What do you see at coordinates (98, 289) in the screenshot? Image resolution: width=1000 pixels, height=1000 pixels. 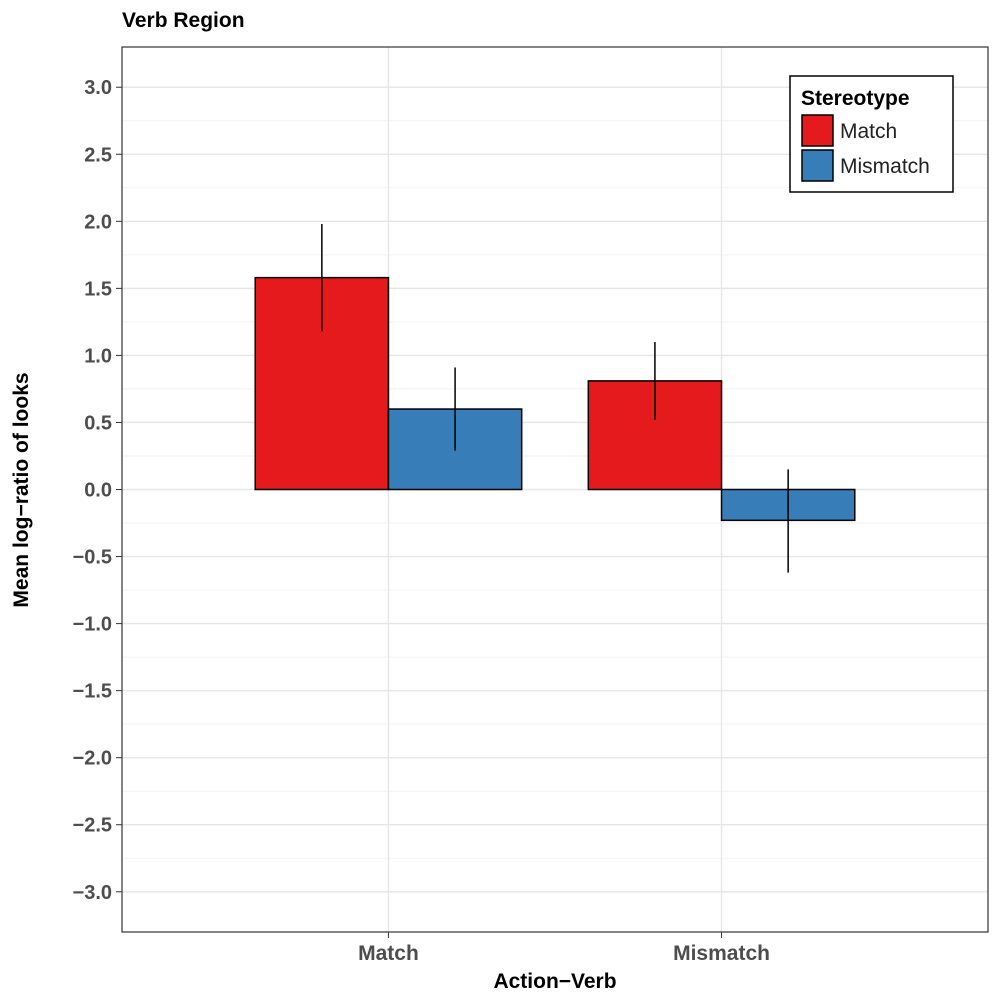 I see `y-tick-label: 1.5` at bounding box center [98, 289].